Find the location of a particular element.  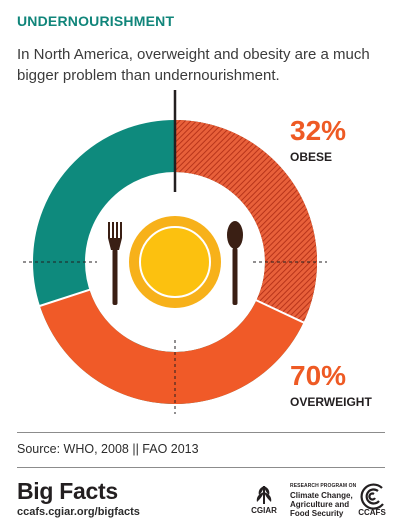

donut-segment-obese is located at coordinates (246, 221).